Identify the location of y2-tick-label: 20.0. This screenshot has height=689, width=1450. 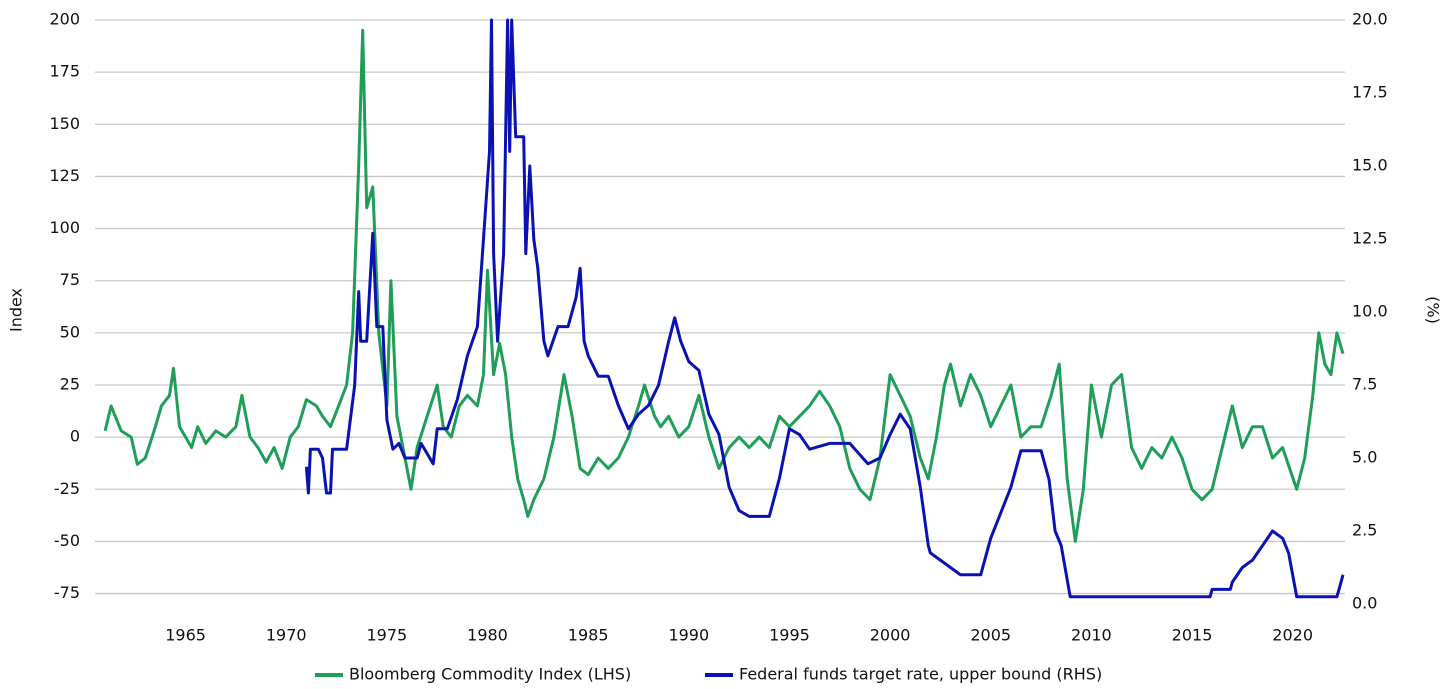
(1370, 19).